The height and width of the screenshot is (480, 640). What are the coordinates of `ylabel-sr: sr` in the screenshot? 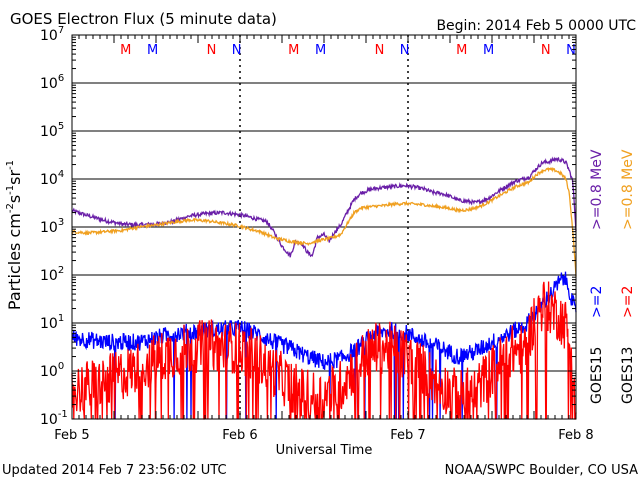 It's located at (14, 177).